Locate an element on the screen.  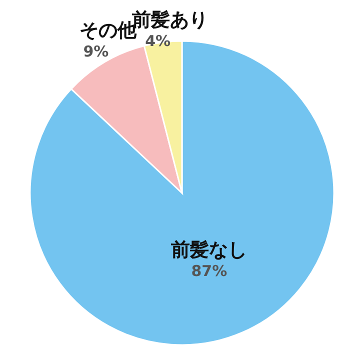
slice-label: 前髪なし is located at coordinates (209, 249).